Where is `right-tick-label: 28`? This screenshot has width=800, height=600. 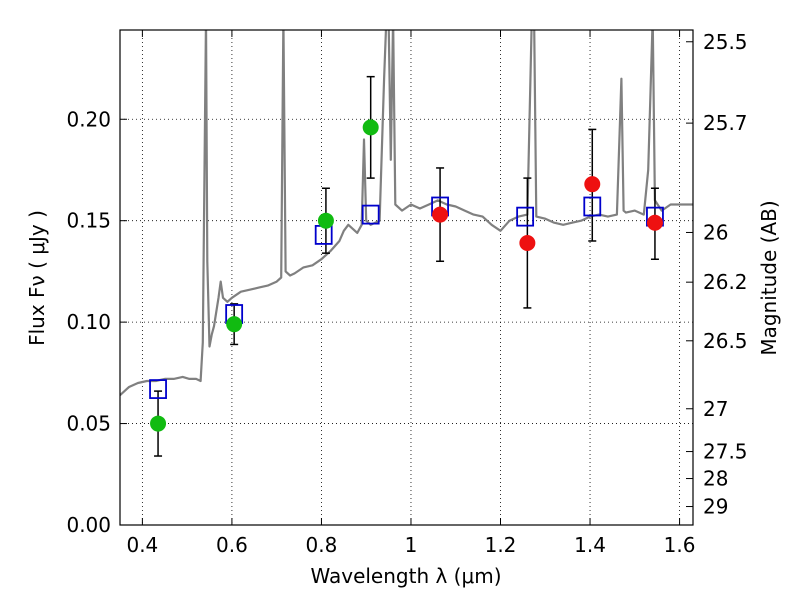 right-tick-label: 28 is located at coordinates (715, 479).